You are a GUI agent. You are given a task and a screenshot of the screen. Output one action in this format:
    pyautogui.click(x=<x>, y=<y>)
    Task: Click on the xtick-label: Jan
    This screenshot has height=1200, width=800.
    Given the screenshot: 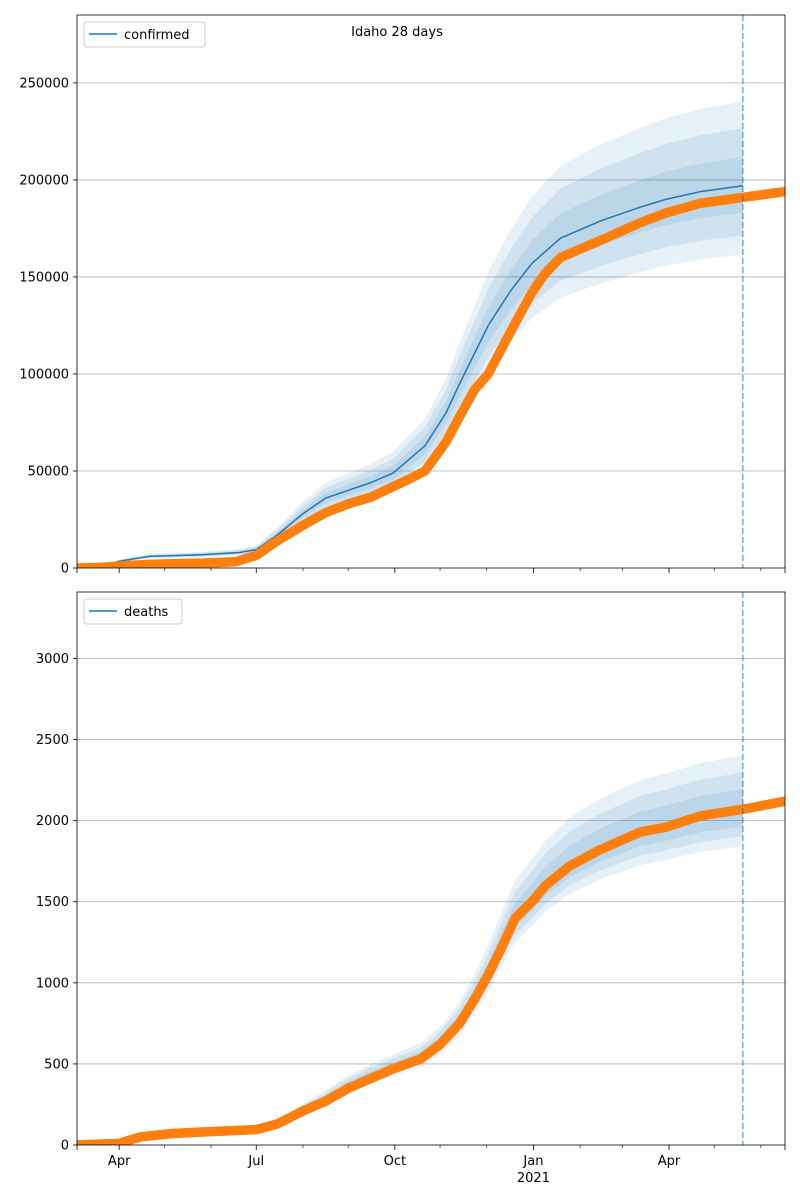 What is the action you would take?
    pyautogui.click(x=532, y=1161)
    